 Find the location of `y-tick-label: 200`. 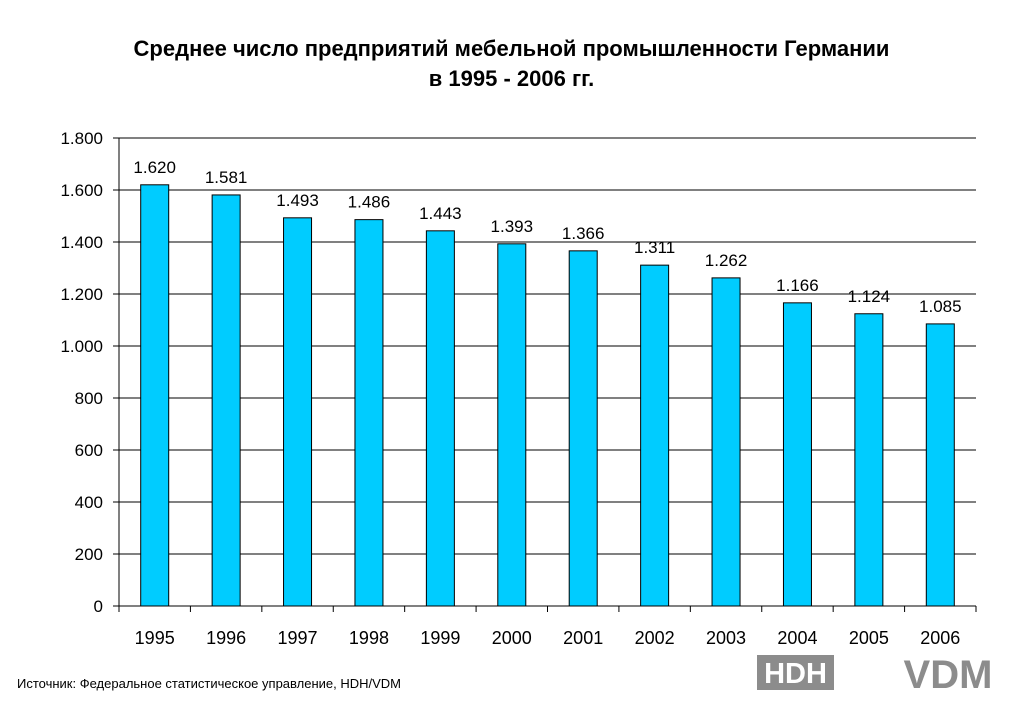

y-tick-label: 200 is located at coordinates (89, 554).